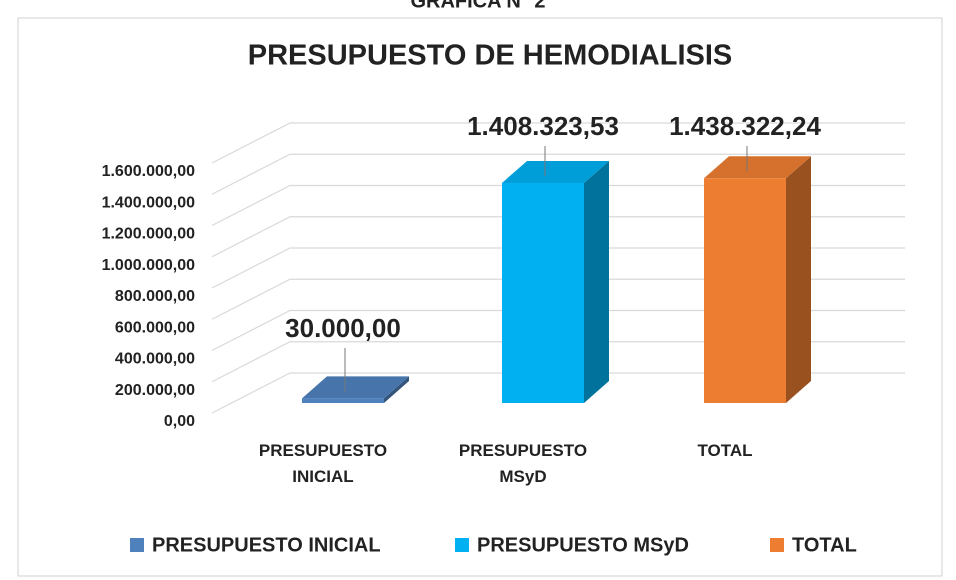  I want to click on legend-label: PRESUPUESTO MSyD, so click(583, 545).